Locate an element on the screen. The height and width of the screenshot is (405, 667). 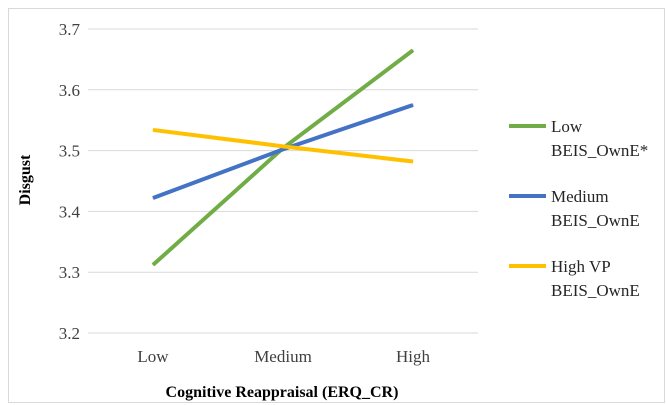
legend-label: Medium is located at coordinates (580, 196).